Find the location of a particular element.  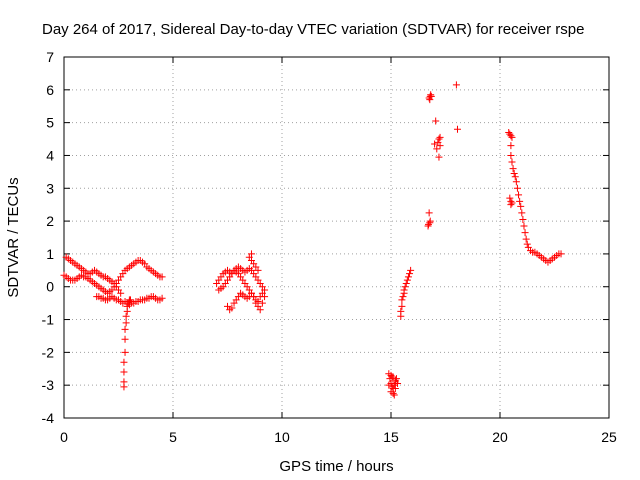

y-tick-label: 0 is located at coordinates (50, 287).